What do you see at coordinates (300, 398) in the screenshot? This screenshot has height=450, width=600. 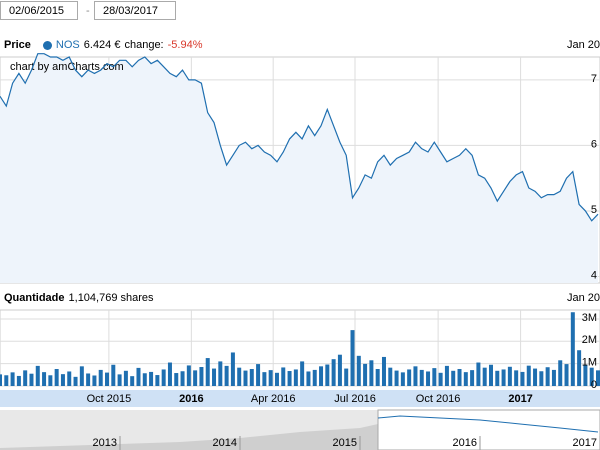 I see `category-axis-band` at bounding box center [300, 398].